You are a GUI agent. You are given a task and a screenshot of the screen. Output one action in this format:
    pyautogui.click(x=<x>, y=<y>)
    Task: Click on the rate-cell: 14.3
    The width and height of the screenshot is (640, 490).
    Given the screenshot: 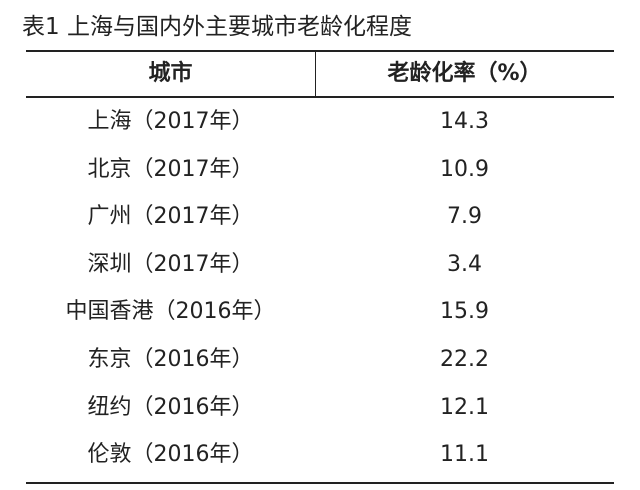 What is the action you would take?
    pyautogui.click(x=464, y=121)
    